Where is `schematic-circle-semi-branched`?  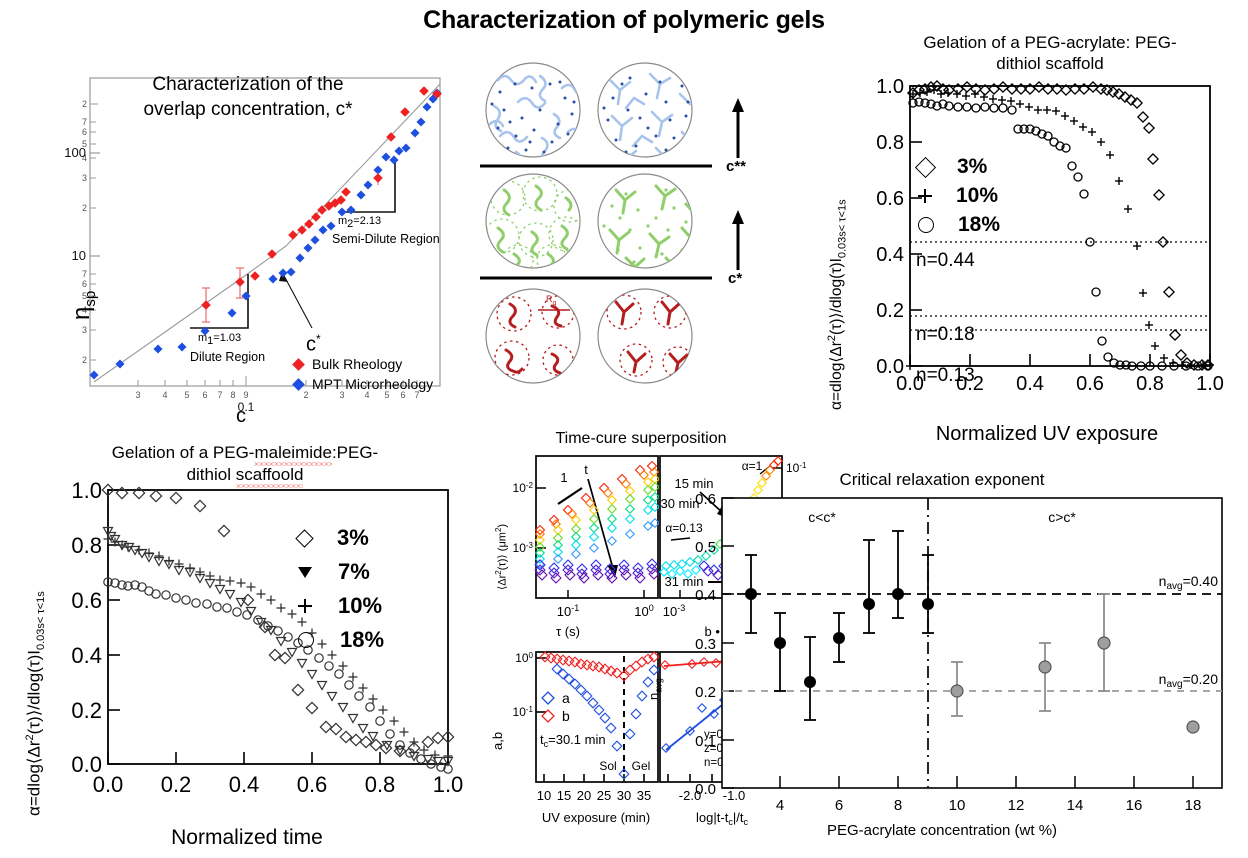
schematic-circle-semi-branched is located at coordinates (645, 221).